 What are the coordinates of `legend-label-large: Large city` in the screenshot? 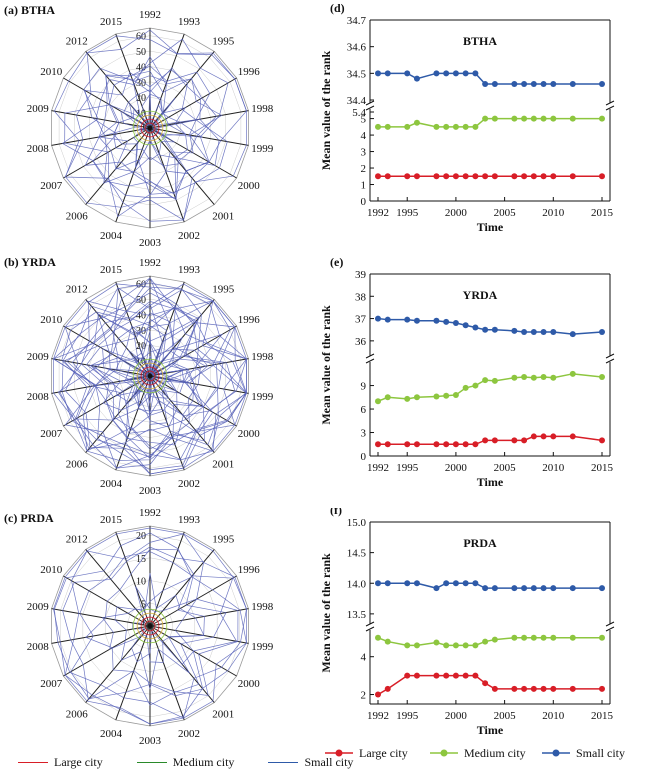 It's located at (78, 762).